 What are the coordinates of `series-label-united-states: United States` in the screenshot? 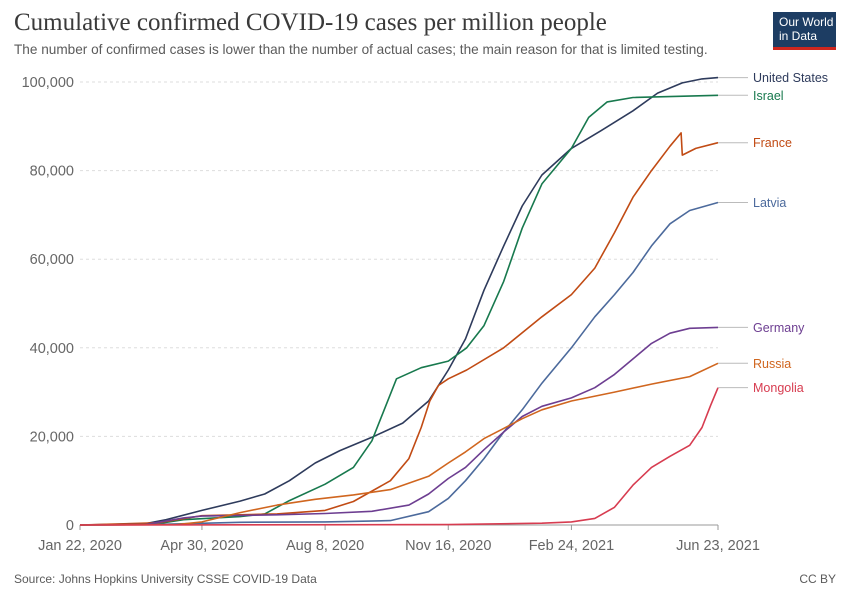 It's located at (790, 78).